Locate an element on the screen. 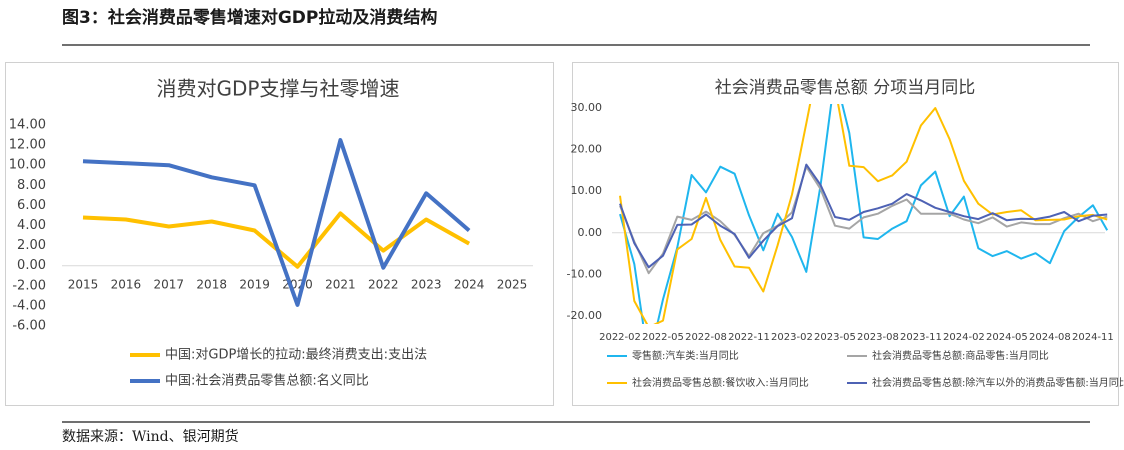 This screenshot has width=1124, height=450. chart-title: 社会消费品零售总额 分项当月同比 is located at coordinates (845, 88).